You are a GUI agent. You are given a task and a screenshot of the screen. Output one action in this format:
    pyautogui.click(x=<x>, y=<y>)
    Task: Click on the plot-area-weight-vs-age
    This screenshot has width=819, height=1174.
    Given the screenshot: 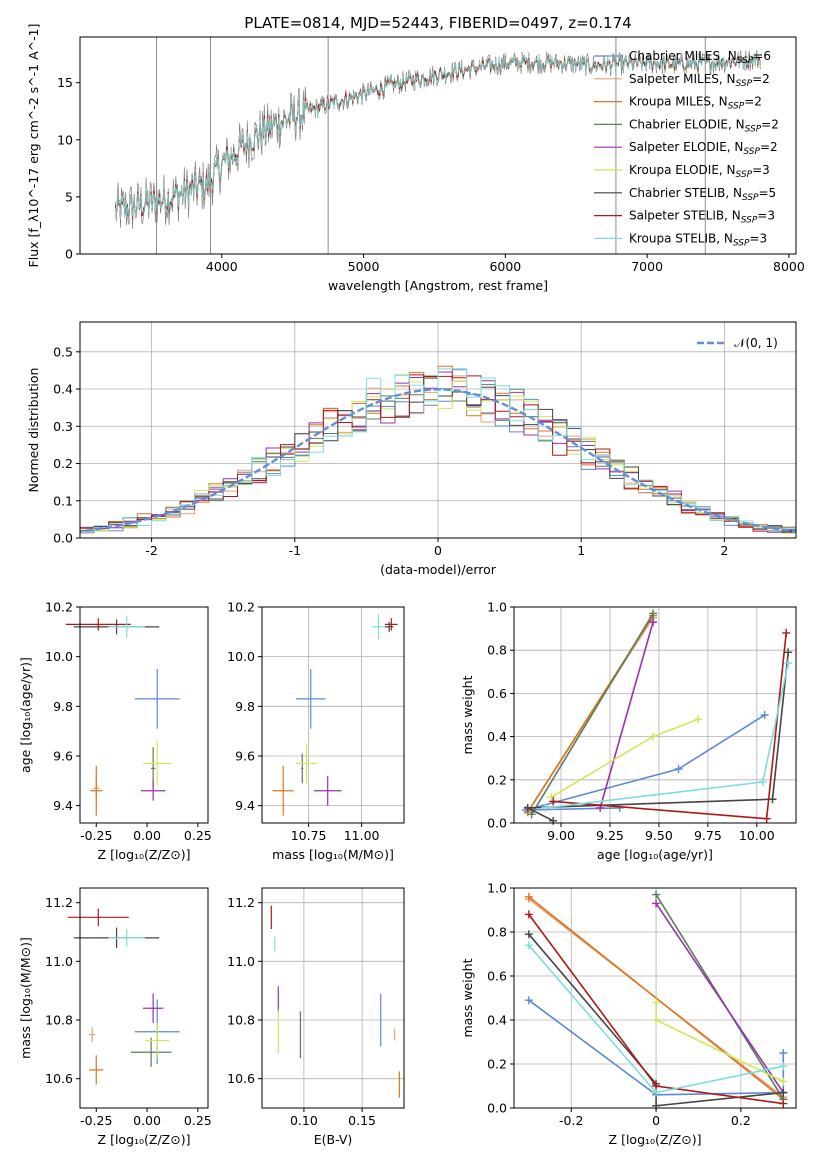 What is the action you would take?
    pyautogui.click(x=657, y=717)
    